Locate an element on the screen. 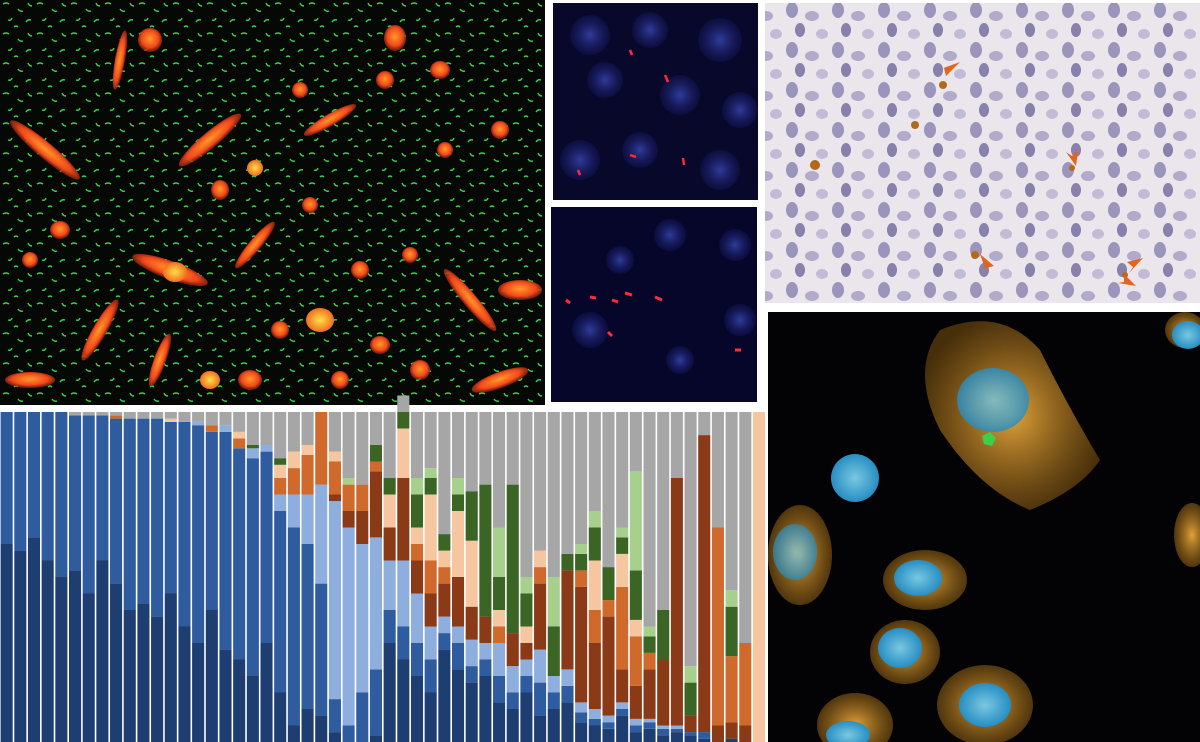 The height and width of the screenshot is (742, 1200). panel-fish-bottom is located at coordinates (654, 304).